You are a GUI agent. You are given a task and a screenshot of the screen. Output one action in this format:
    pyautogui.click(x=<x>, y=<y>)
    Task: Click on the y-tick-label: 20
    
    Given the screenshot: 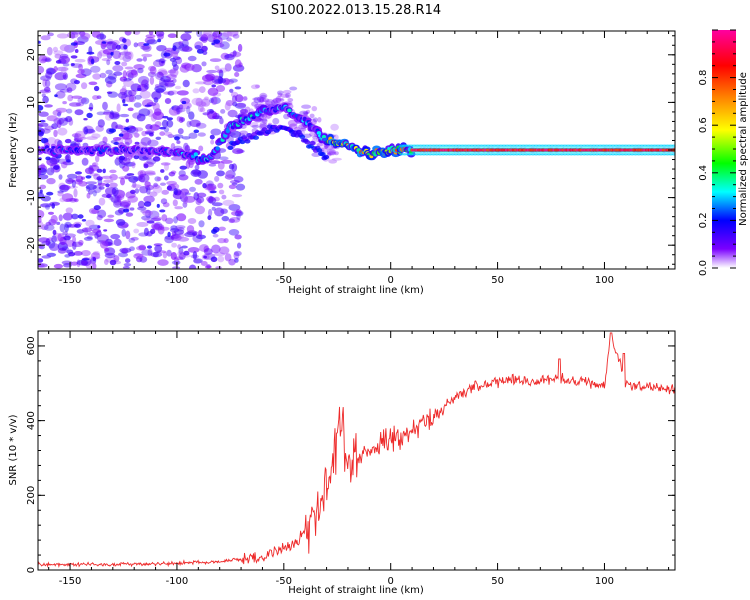 What is the action you would take?
    pyautogui.click(x=31, y=54)
    